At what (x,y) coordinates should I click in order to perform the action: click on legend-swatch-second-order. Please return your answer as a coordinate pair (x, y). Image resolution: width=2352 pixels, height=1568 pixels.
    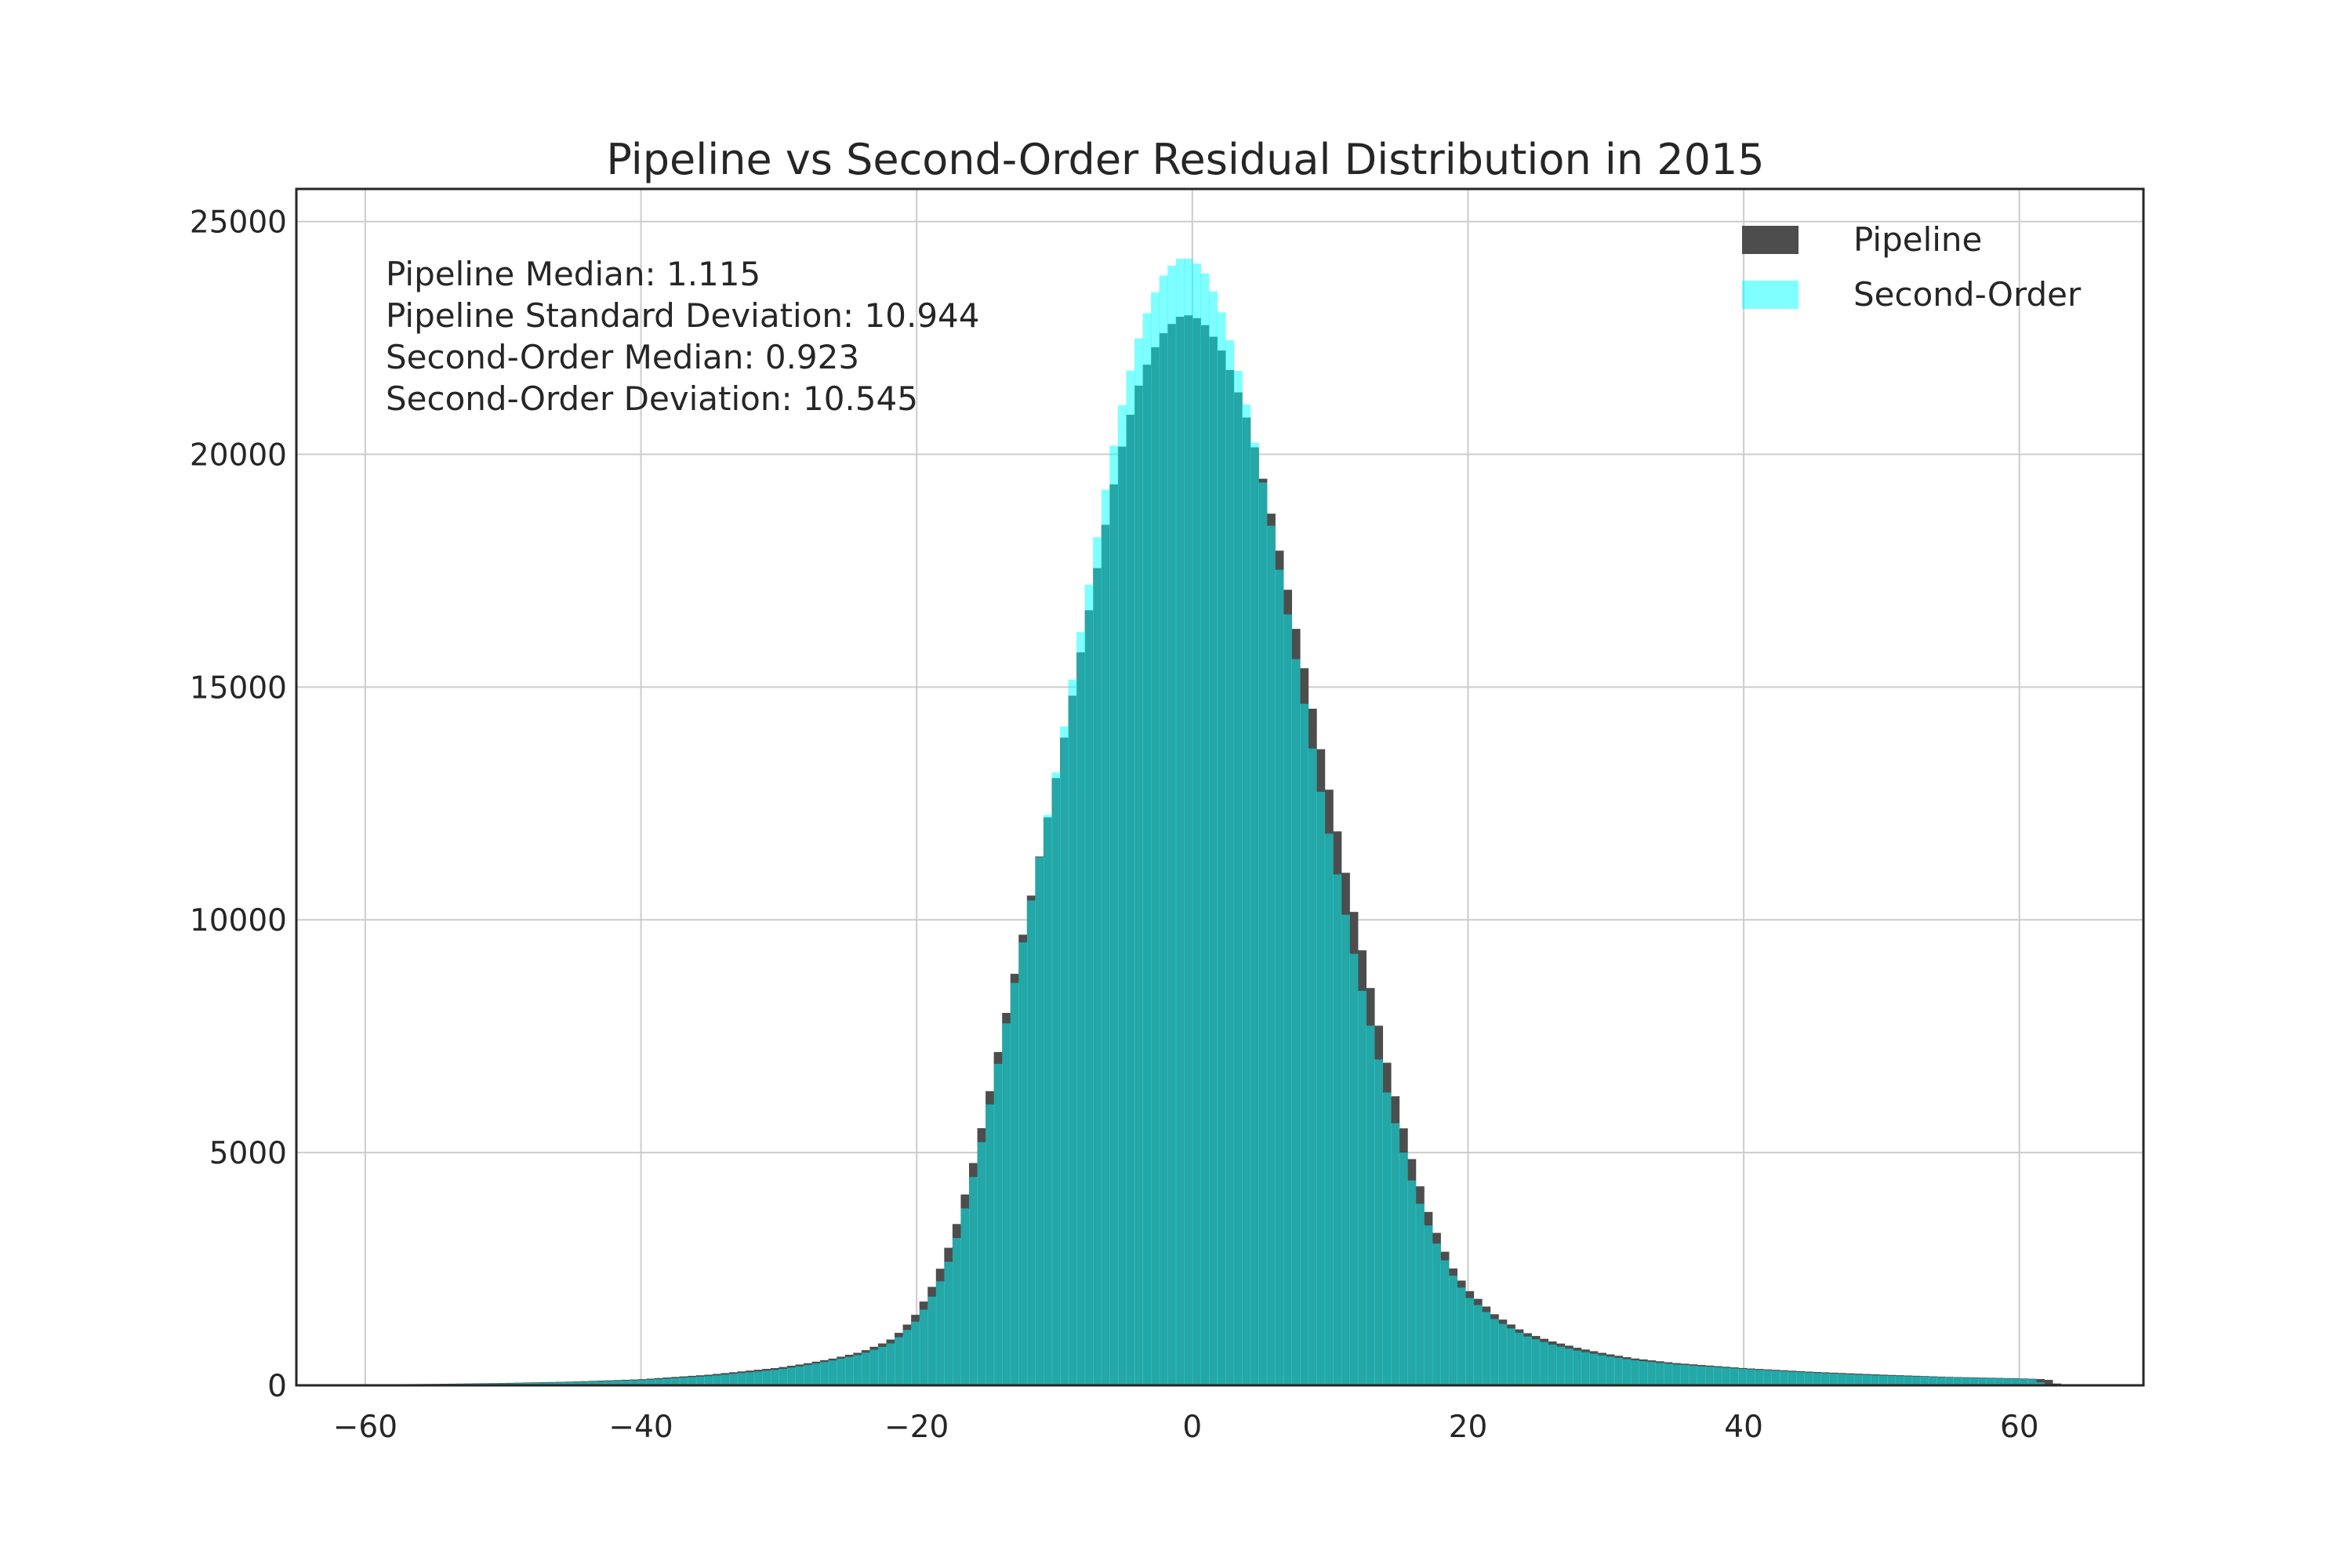
    Looking at the image, I should click on (1770, 295).